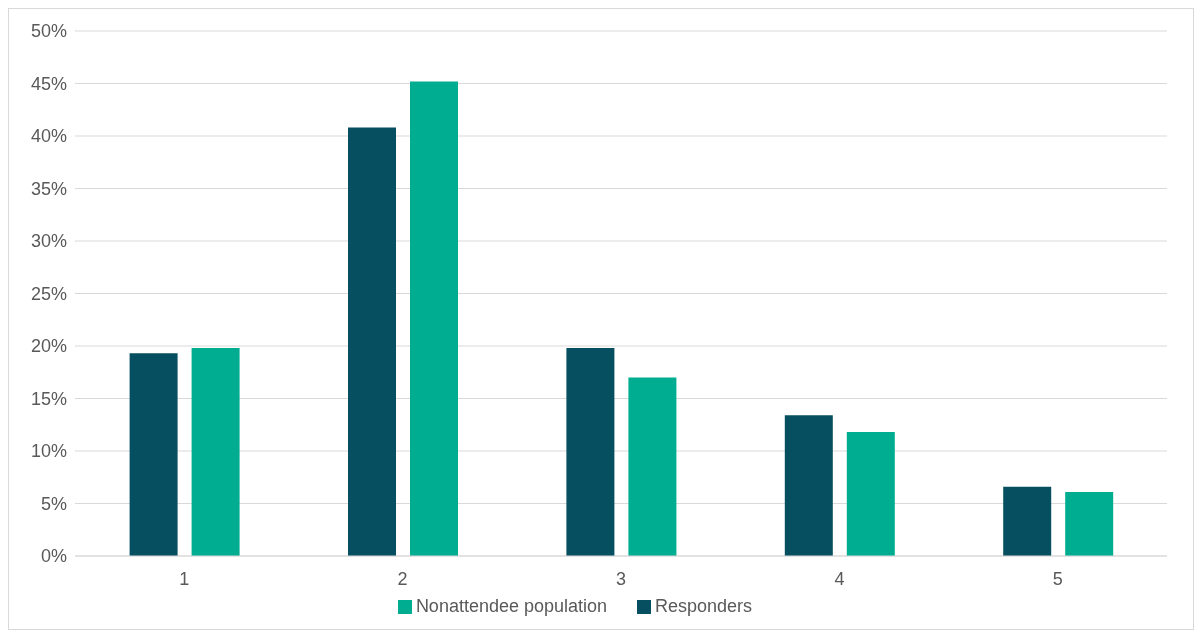 This screenshot has width=1202, height=637. What do you see at coordinates (704, 606) in the screenshot?
I see `legend-label: Responders` at bounding box center [704, 606].